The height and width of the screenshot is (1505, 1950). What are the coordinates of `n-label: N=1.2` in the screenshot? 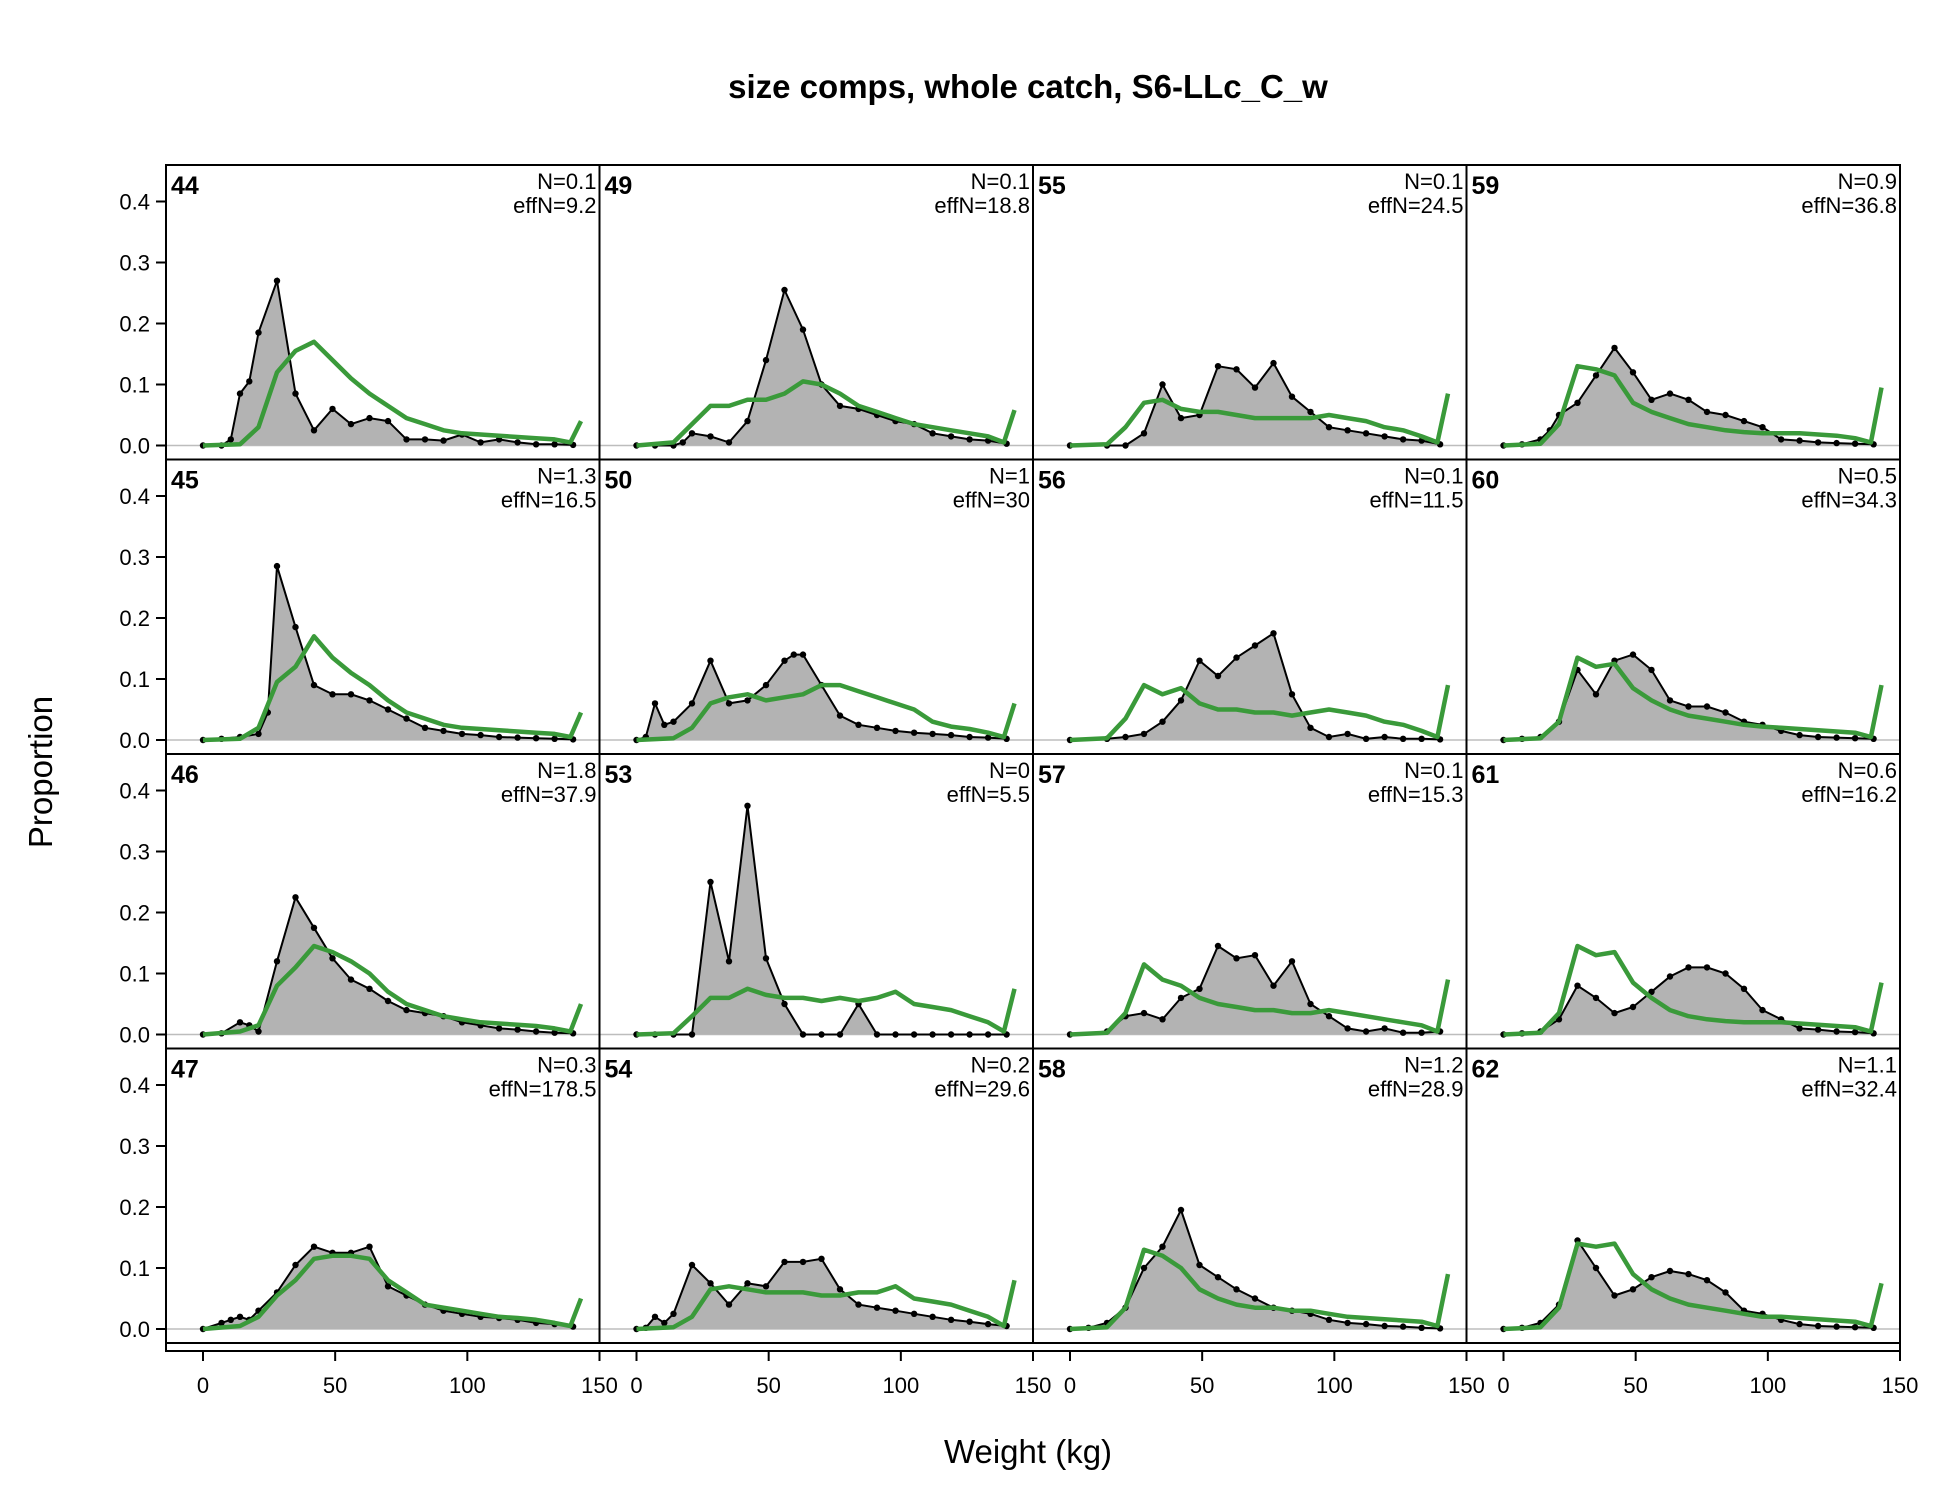 It's located at (1433, 1065).